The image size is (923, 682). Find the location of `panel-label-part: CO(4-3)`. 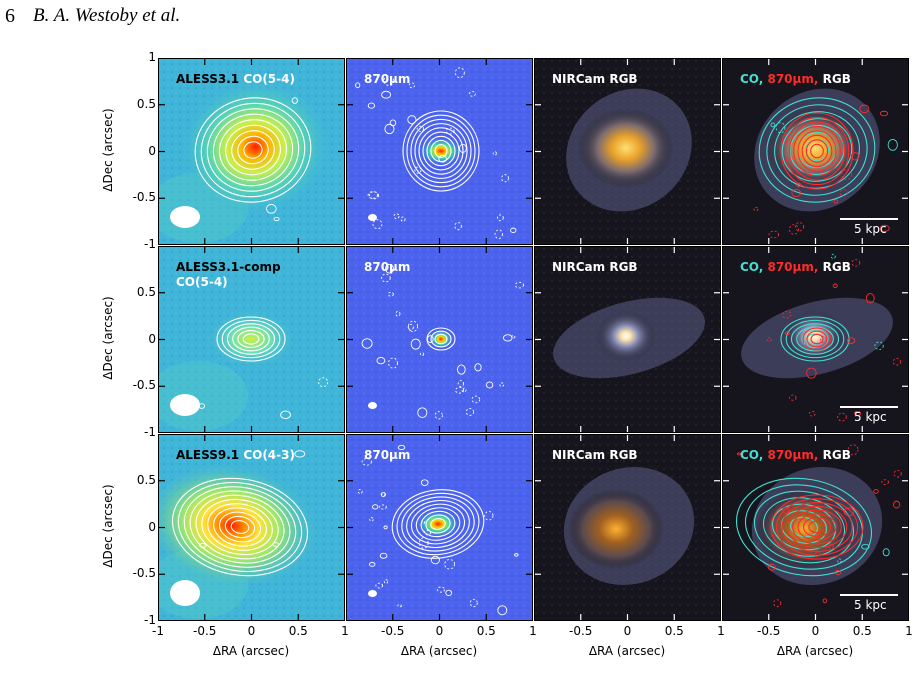

panel-label-part: CO(4-3) is located at coordinates (269, 455).